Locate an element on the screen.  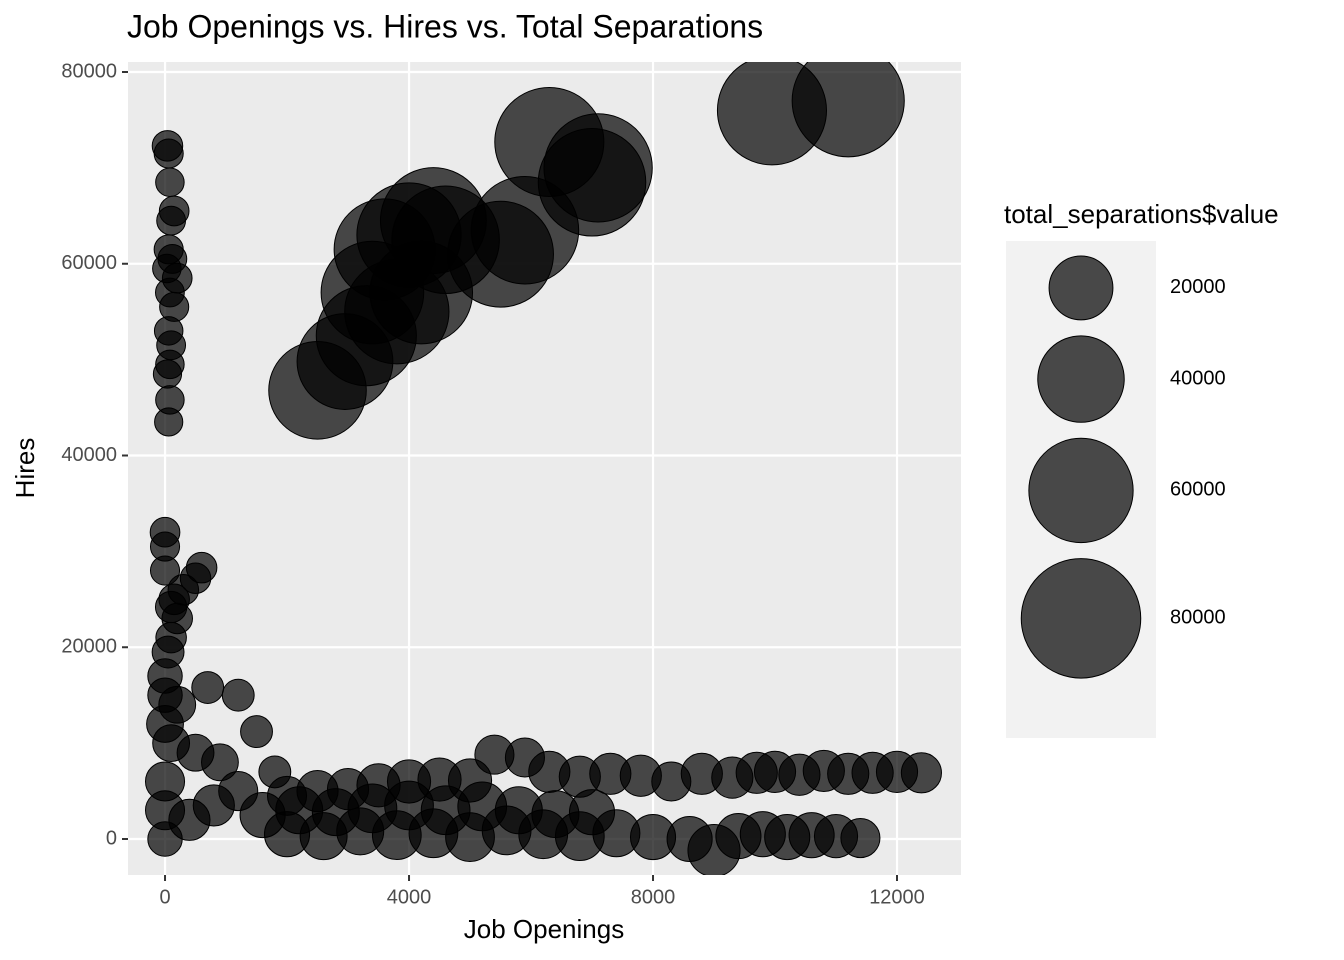
x-tick-label: 0 is located at coordinates (164, 897).